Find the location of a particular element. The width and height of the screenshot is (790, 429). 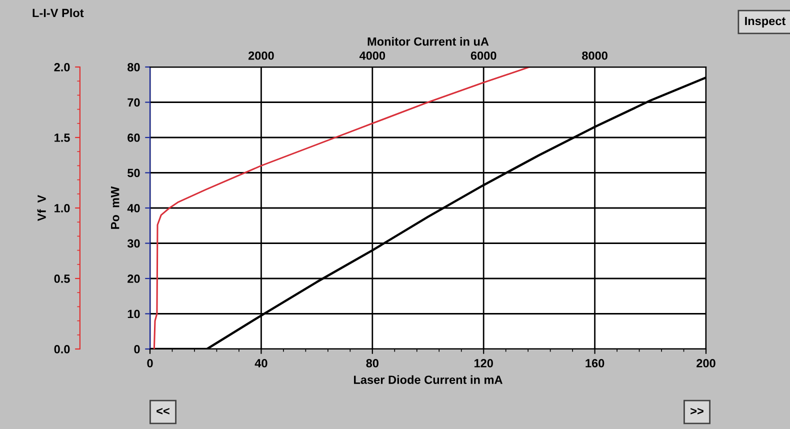

y2-tick-label: 0.5 is located at coordinates (62, 278).